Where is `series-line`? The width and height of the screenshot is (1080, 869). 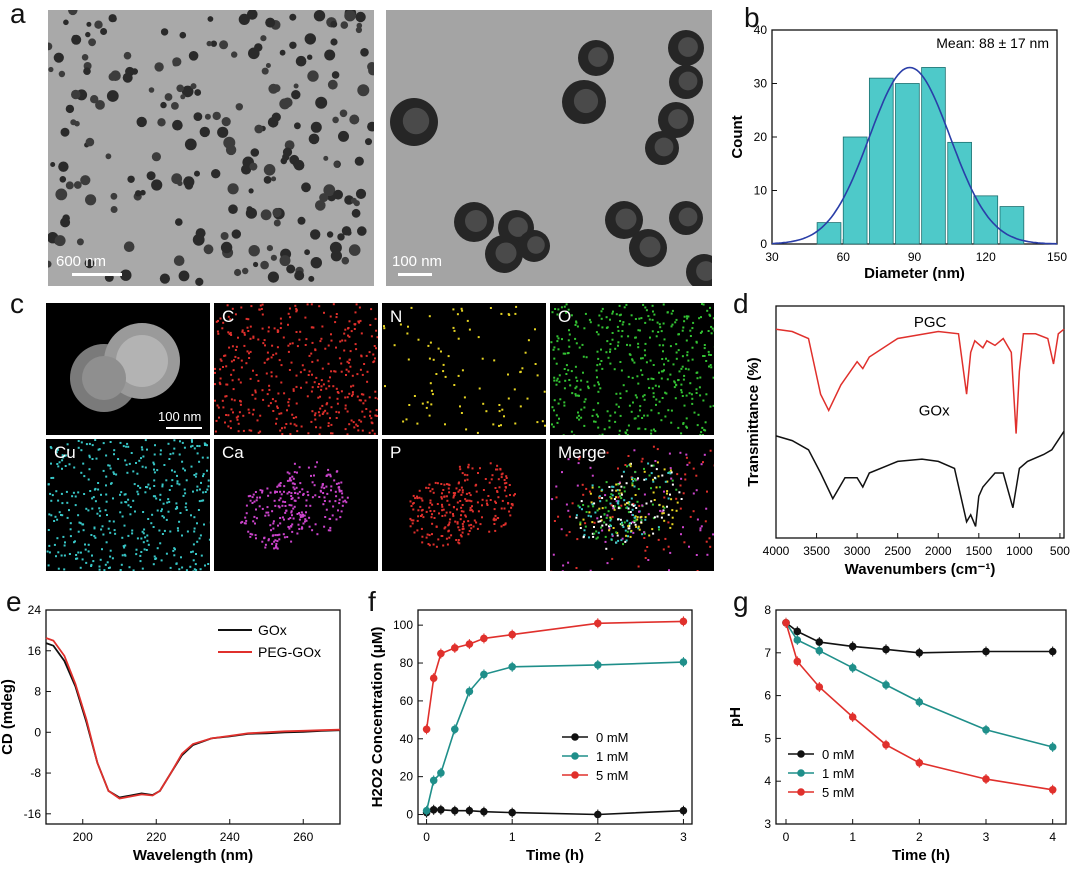 series-line is located at coordinates (919, 638).